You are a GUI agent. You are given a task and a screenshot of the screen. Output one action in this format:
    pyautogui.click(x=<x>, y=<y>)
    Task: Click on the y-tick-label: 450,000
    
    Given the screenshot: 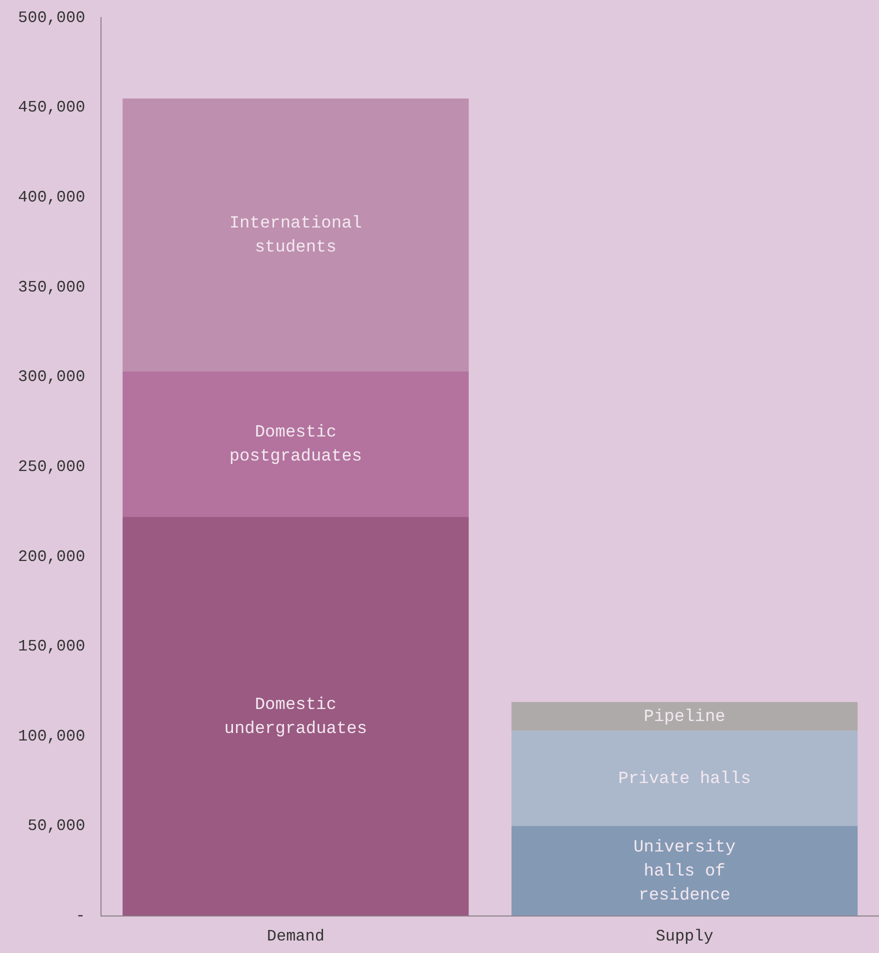 What is the action you would take?
    pyautogui.click(x=52, y=107)
    